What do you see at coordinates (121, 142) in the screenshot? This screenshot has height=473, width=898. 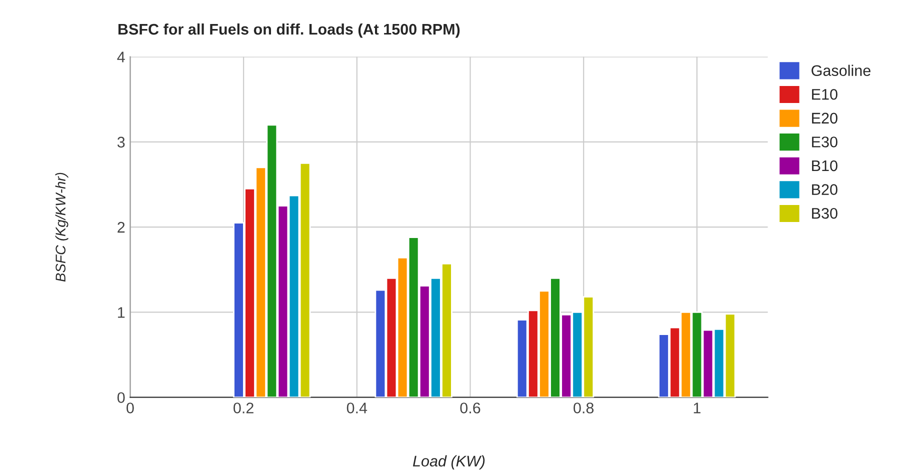 I see `y-tick-label: 3` at bounding box center [121, 142].